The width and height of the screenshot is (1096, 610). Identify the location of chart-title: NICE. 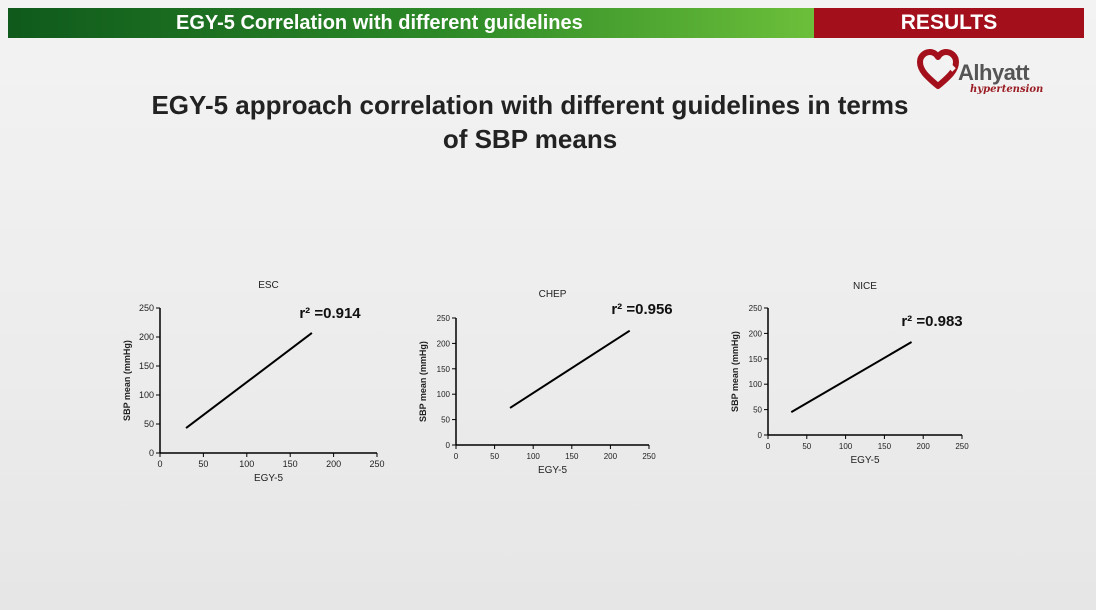
(865, 286).